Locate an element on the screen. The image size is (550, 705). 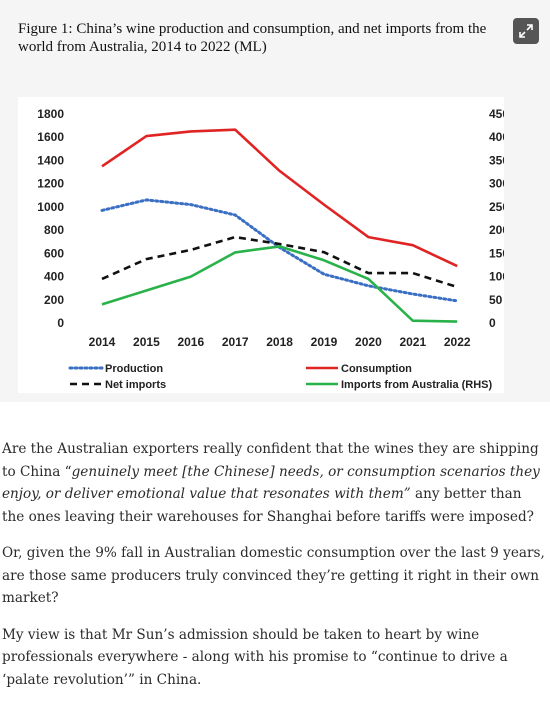
y-left-tick-label: 1000 is located at coordinates (50, 207).